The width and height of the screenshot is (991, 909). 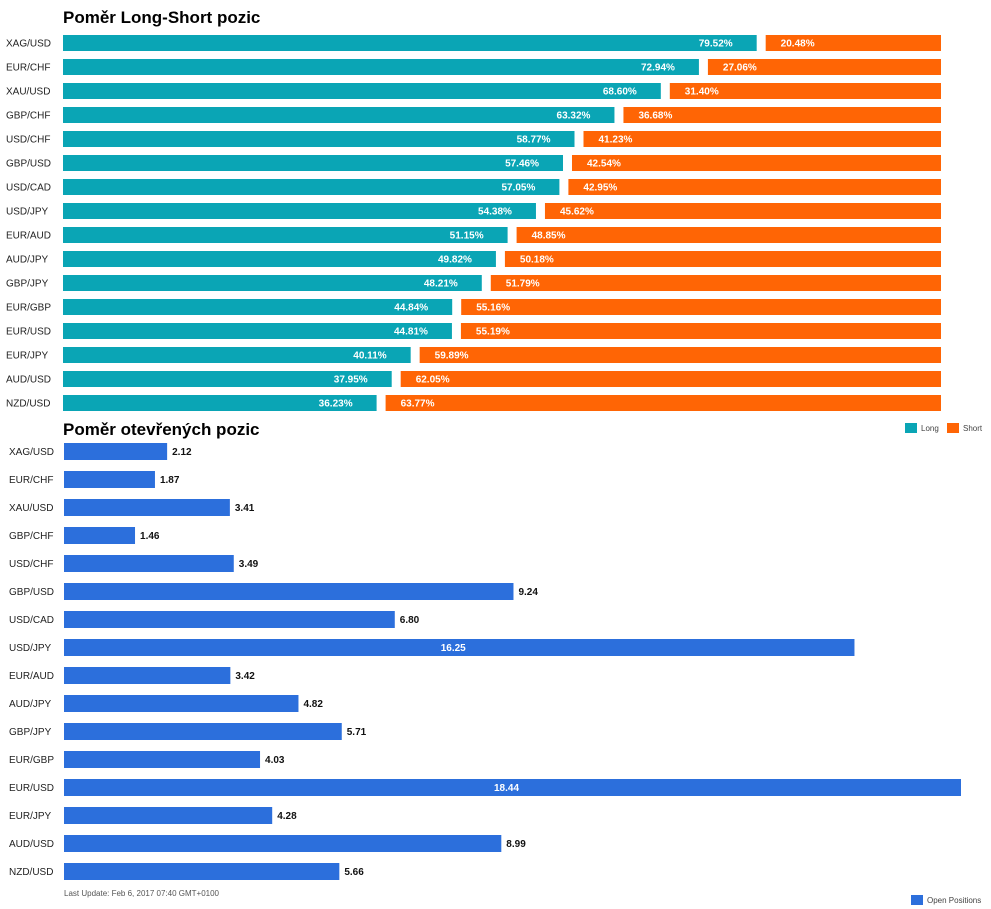 What do you see at coordinates (336, 404) in the screenshot?
I see `data-label-long: 36.23%` at bounding box center [336, 404].